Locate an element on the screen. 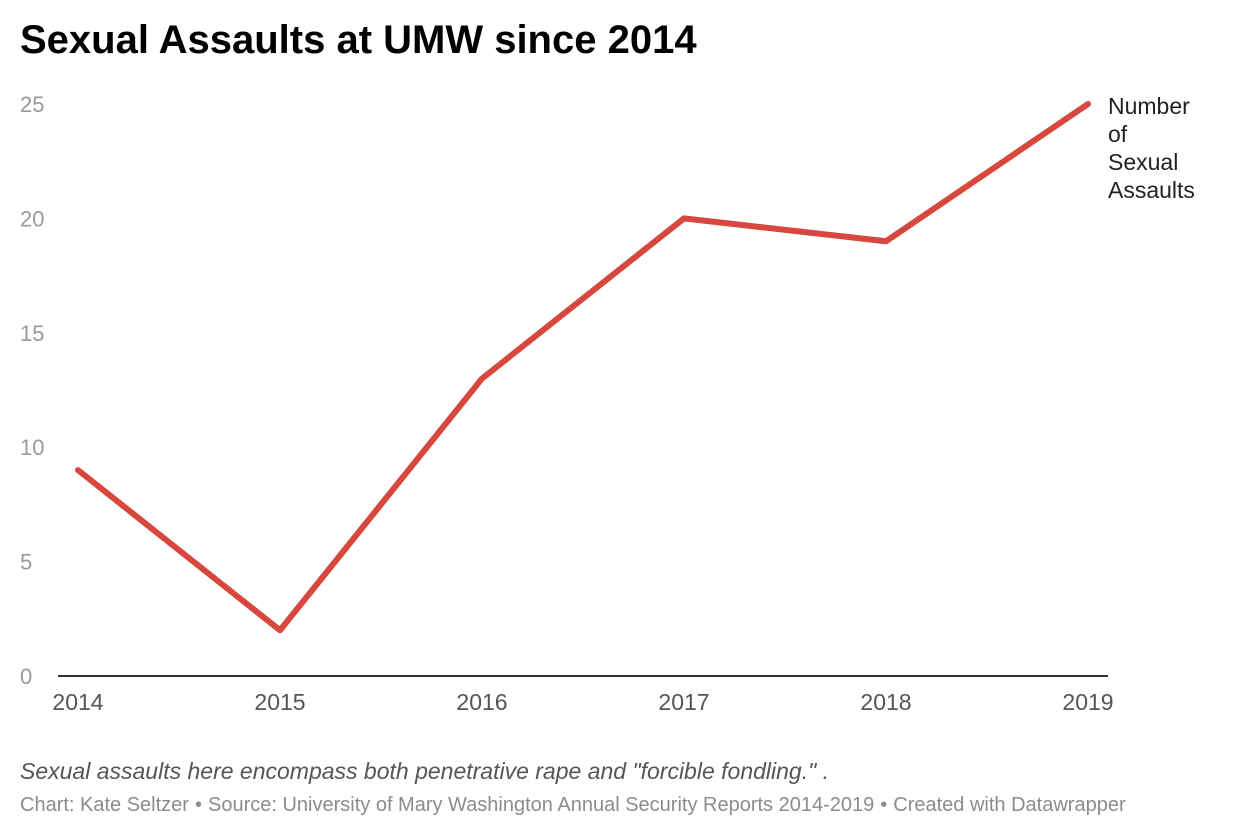  x-axis-ticks: 2014 2015 2016 2017 2018 2019 is located at coordinates (582, 702).